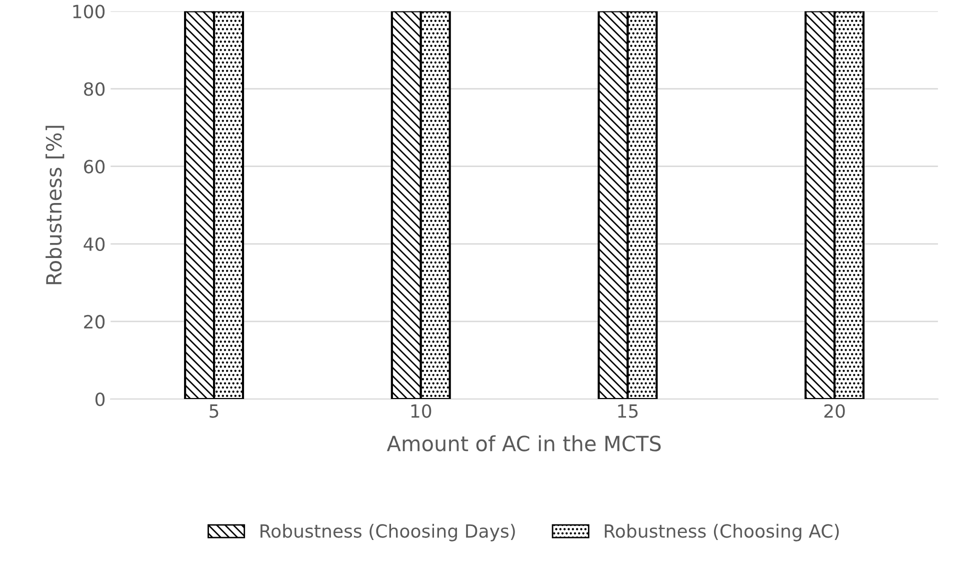 The image size is (962, 562). Describe the element at coordinates (94, 321) in the screenshot. I see `y-tick-label: 20` at that location.